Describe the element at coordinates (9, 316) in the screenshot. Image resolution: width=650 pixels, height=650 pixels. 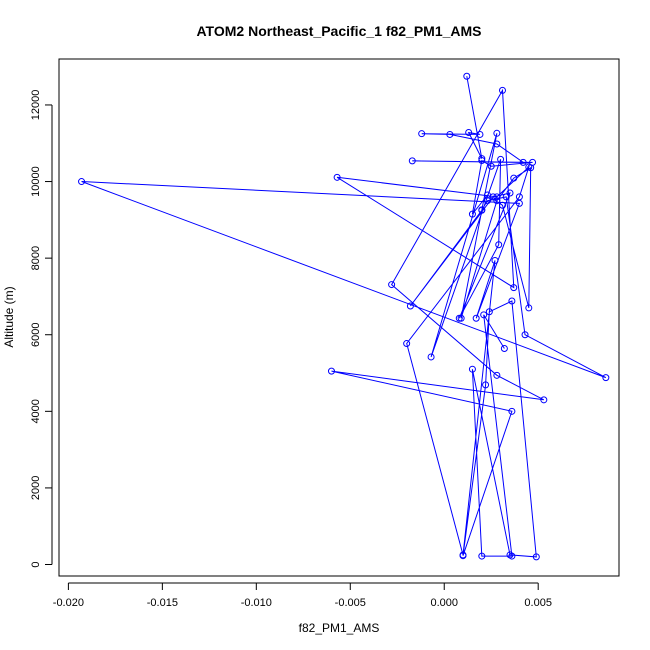
I see `y-axis-label: Altitude (m)` at that location.